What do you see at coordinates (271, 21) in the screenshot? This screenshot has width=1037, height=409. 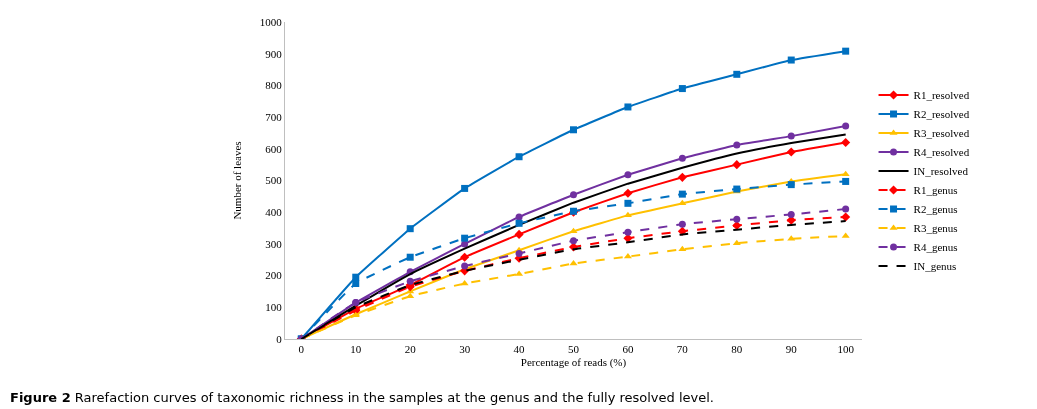 I see `y-tick-label: 1000` at bounding box center [271, 21].